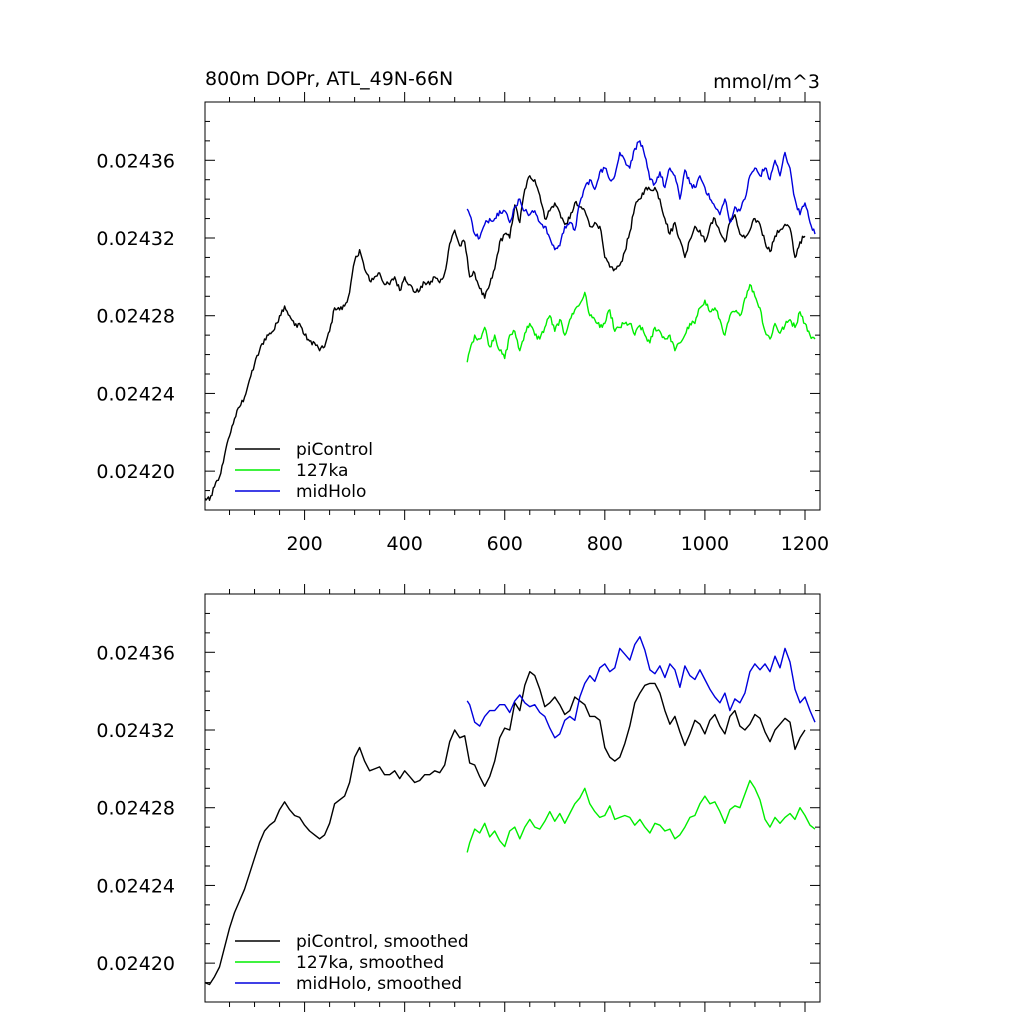 This screenshot has width=1024, height=1024. I want to click on legend-label: piControl, so click(334, 450).